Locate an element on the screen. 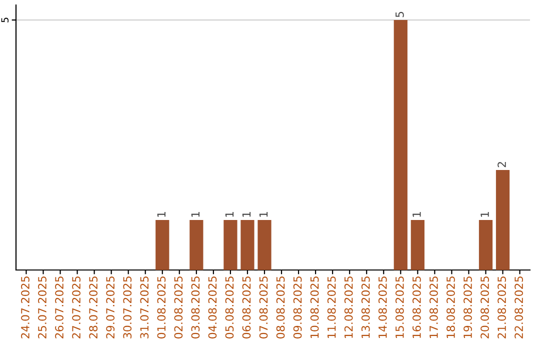 The image size is (540, 340). x-tick-label: 17.08.2025 is located at coordinates (434, 307).